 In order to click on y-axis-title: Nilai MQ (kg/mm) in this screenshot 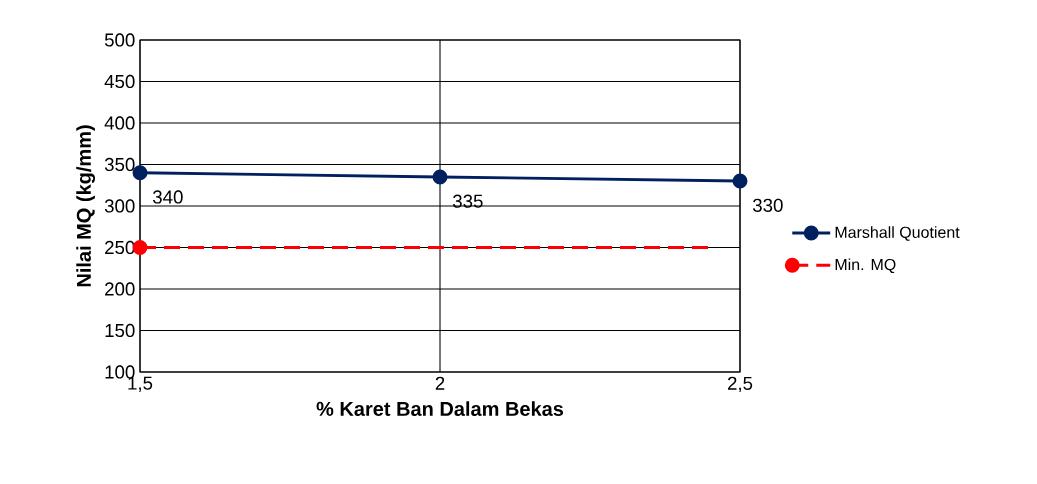, I will do `click(86, 206)`.